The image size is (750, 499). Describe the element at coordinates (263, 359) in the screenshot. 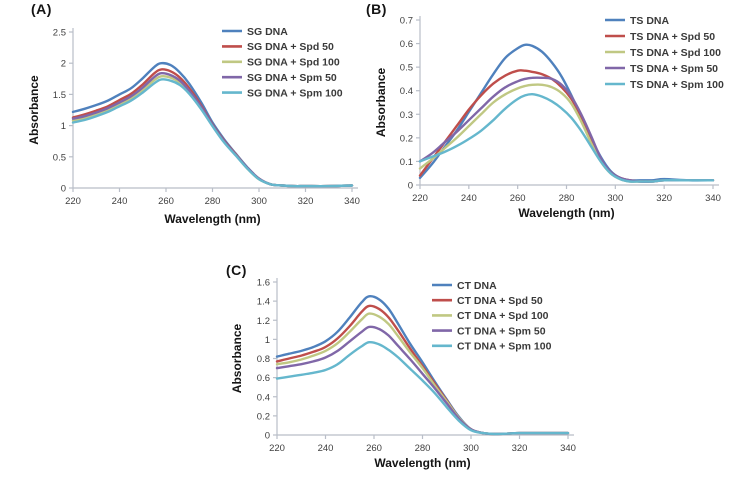

I see `y-tick-label: 0.8` at that location.